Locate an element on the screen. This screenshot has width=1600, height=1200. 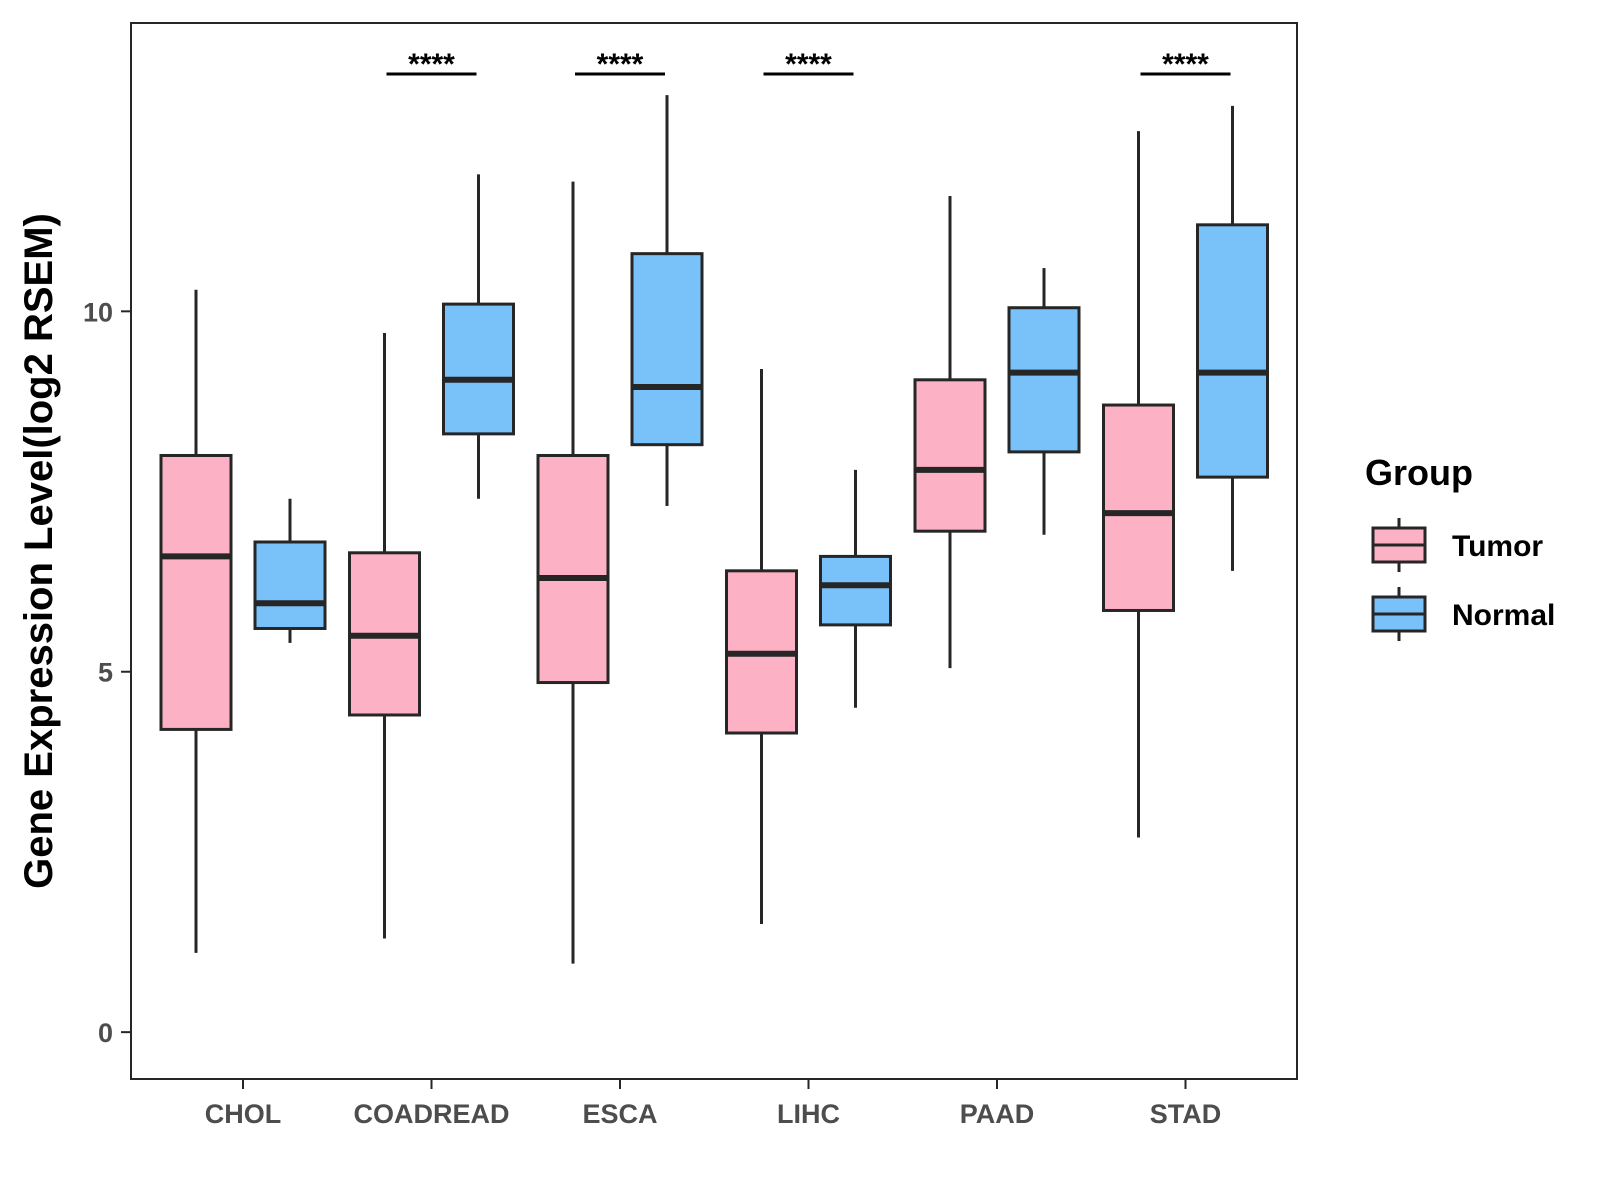
y-axis-title: Gene Expression Level(log2 RSEM) is located at coordinates (39, 551).